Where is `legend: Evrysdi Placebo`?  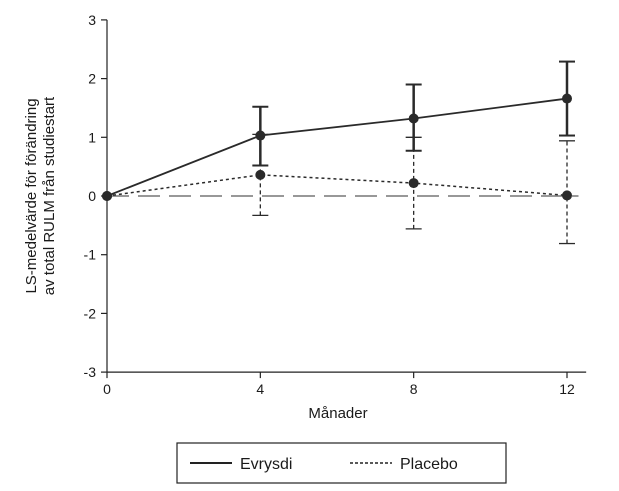
legend: Evrysdi Placebo is located at coordinates (341, 463).